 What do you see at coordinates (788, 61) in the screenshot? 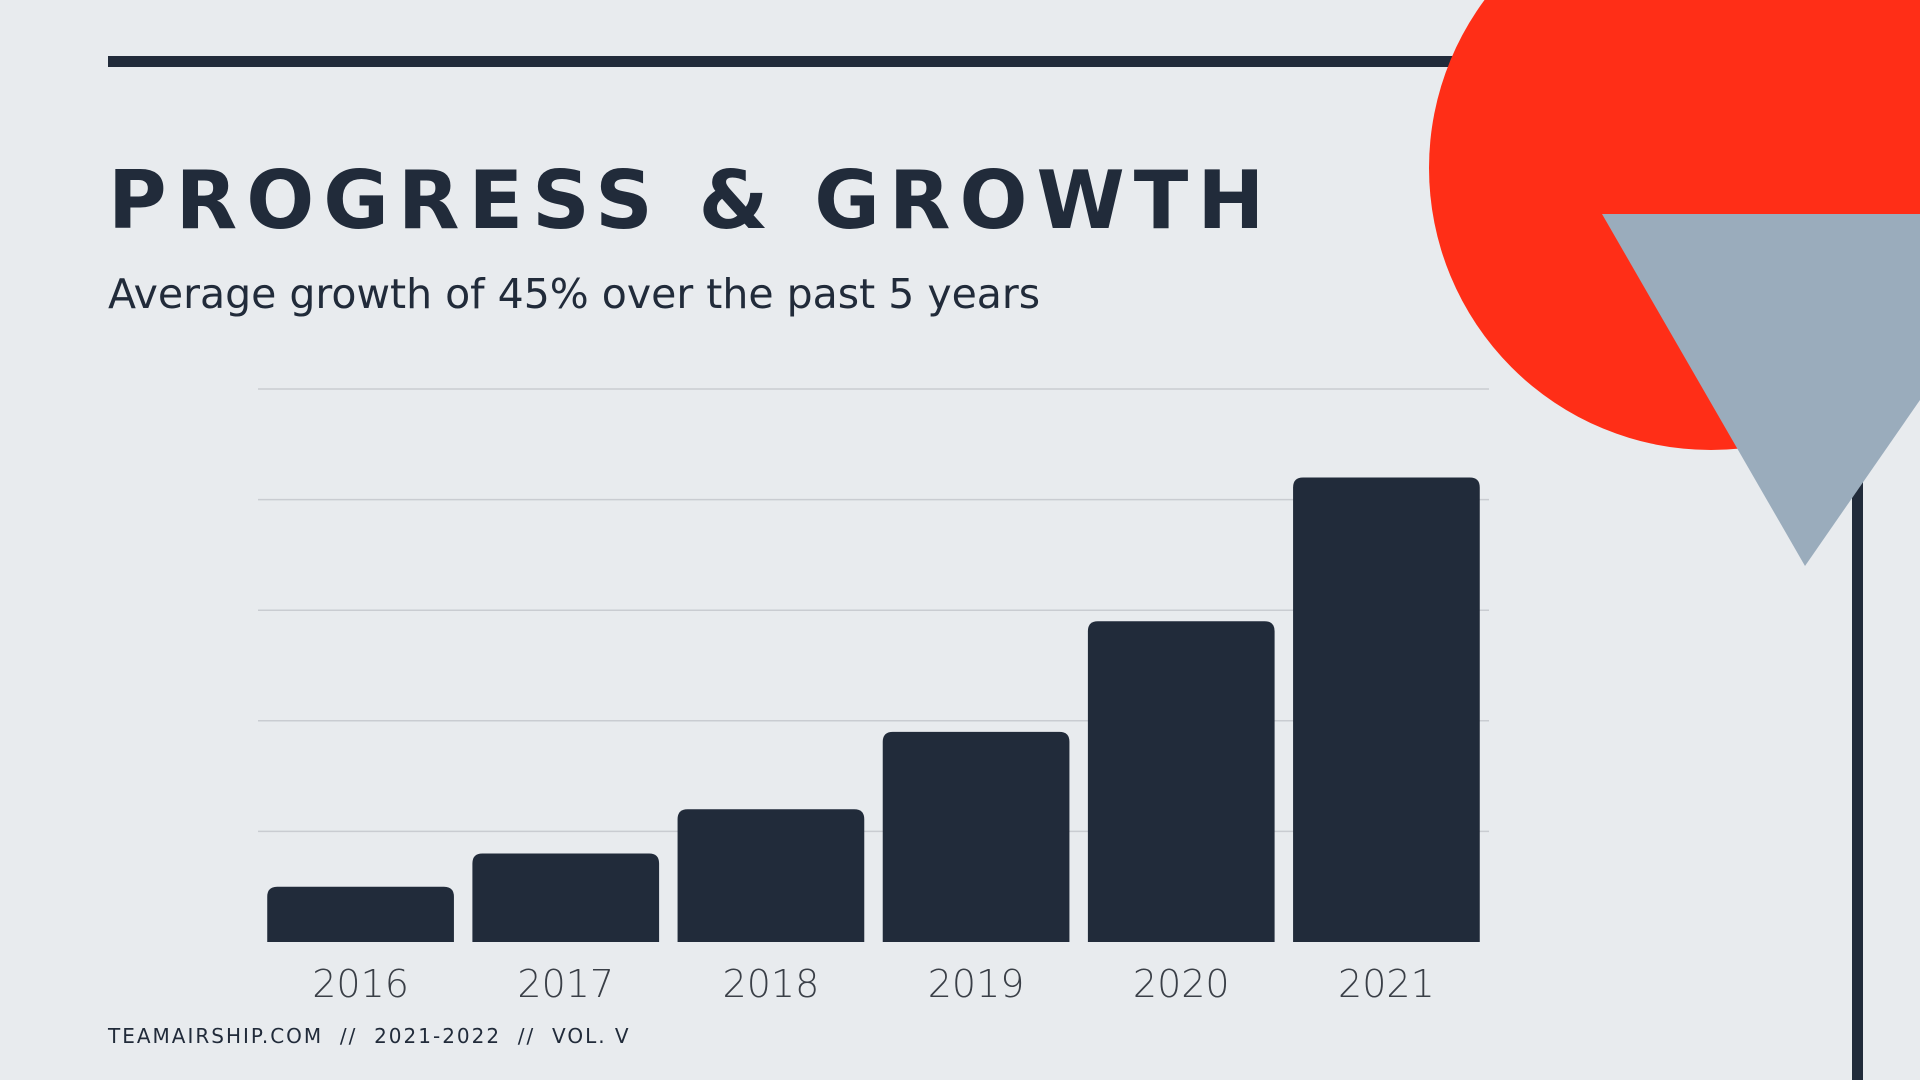
I see `top-rule` at bounding box center [788, 61].